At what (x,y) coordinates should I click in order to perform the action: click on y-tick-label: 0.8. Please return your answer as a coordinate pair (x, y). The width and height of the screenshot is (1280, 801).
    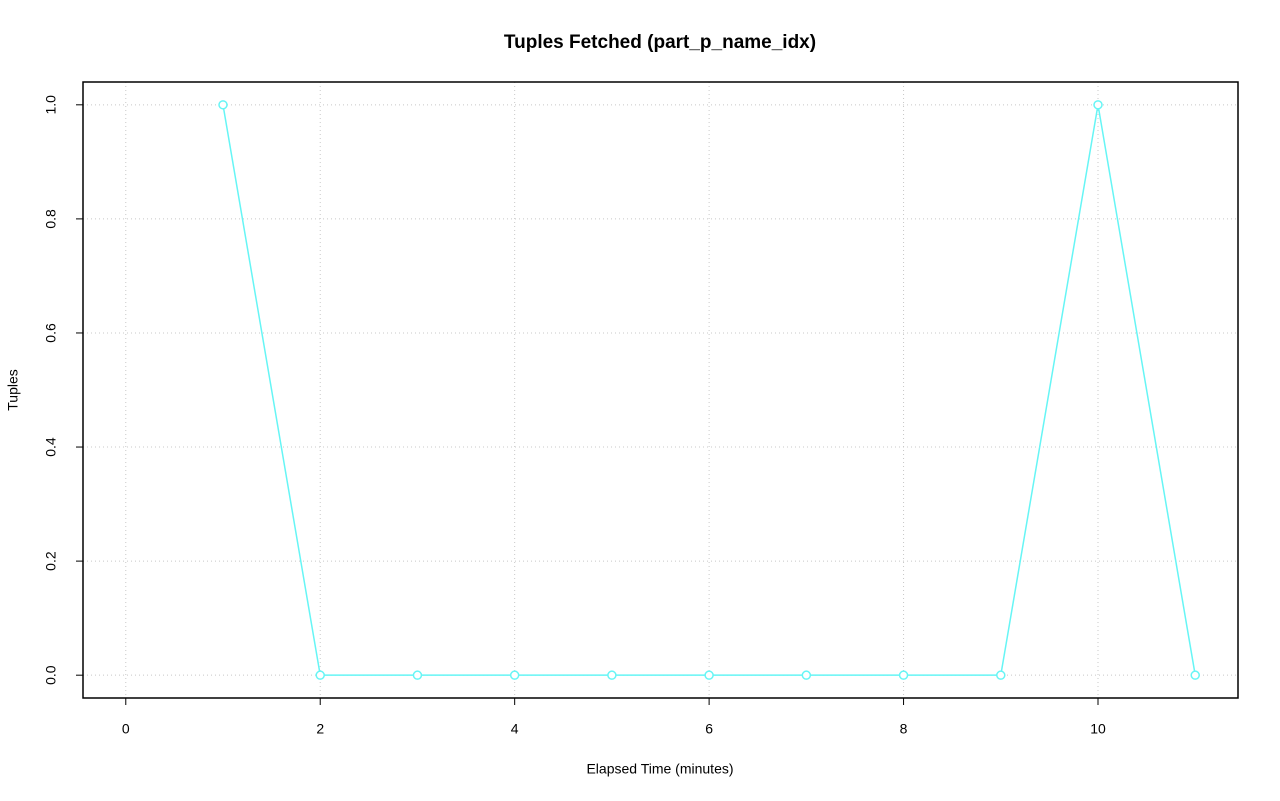
    Looking at the image, I should click on (51, 219).